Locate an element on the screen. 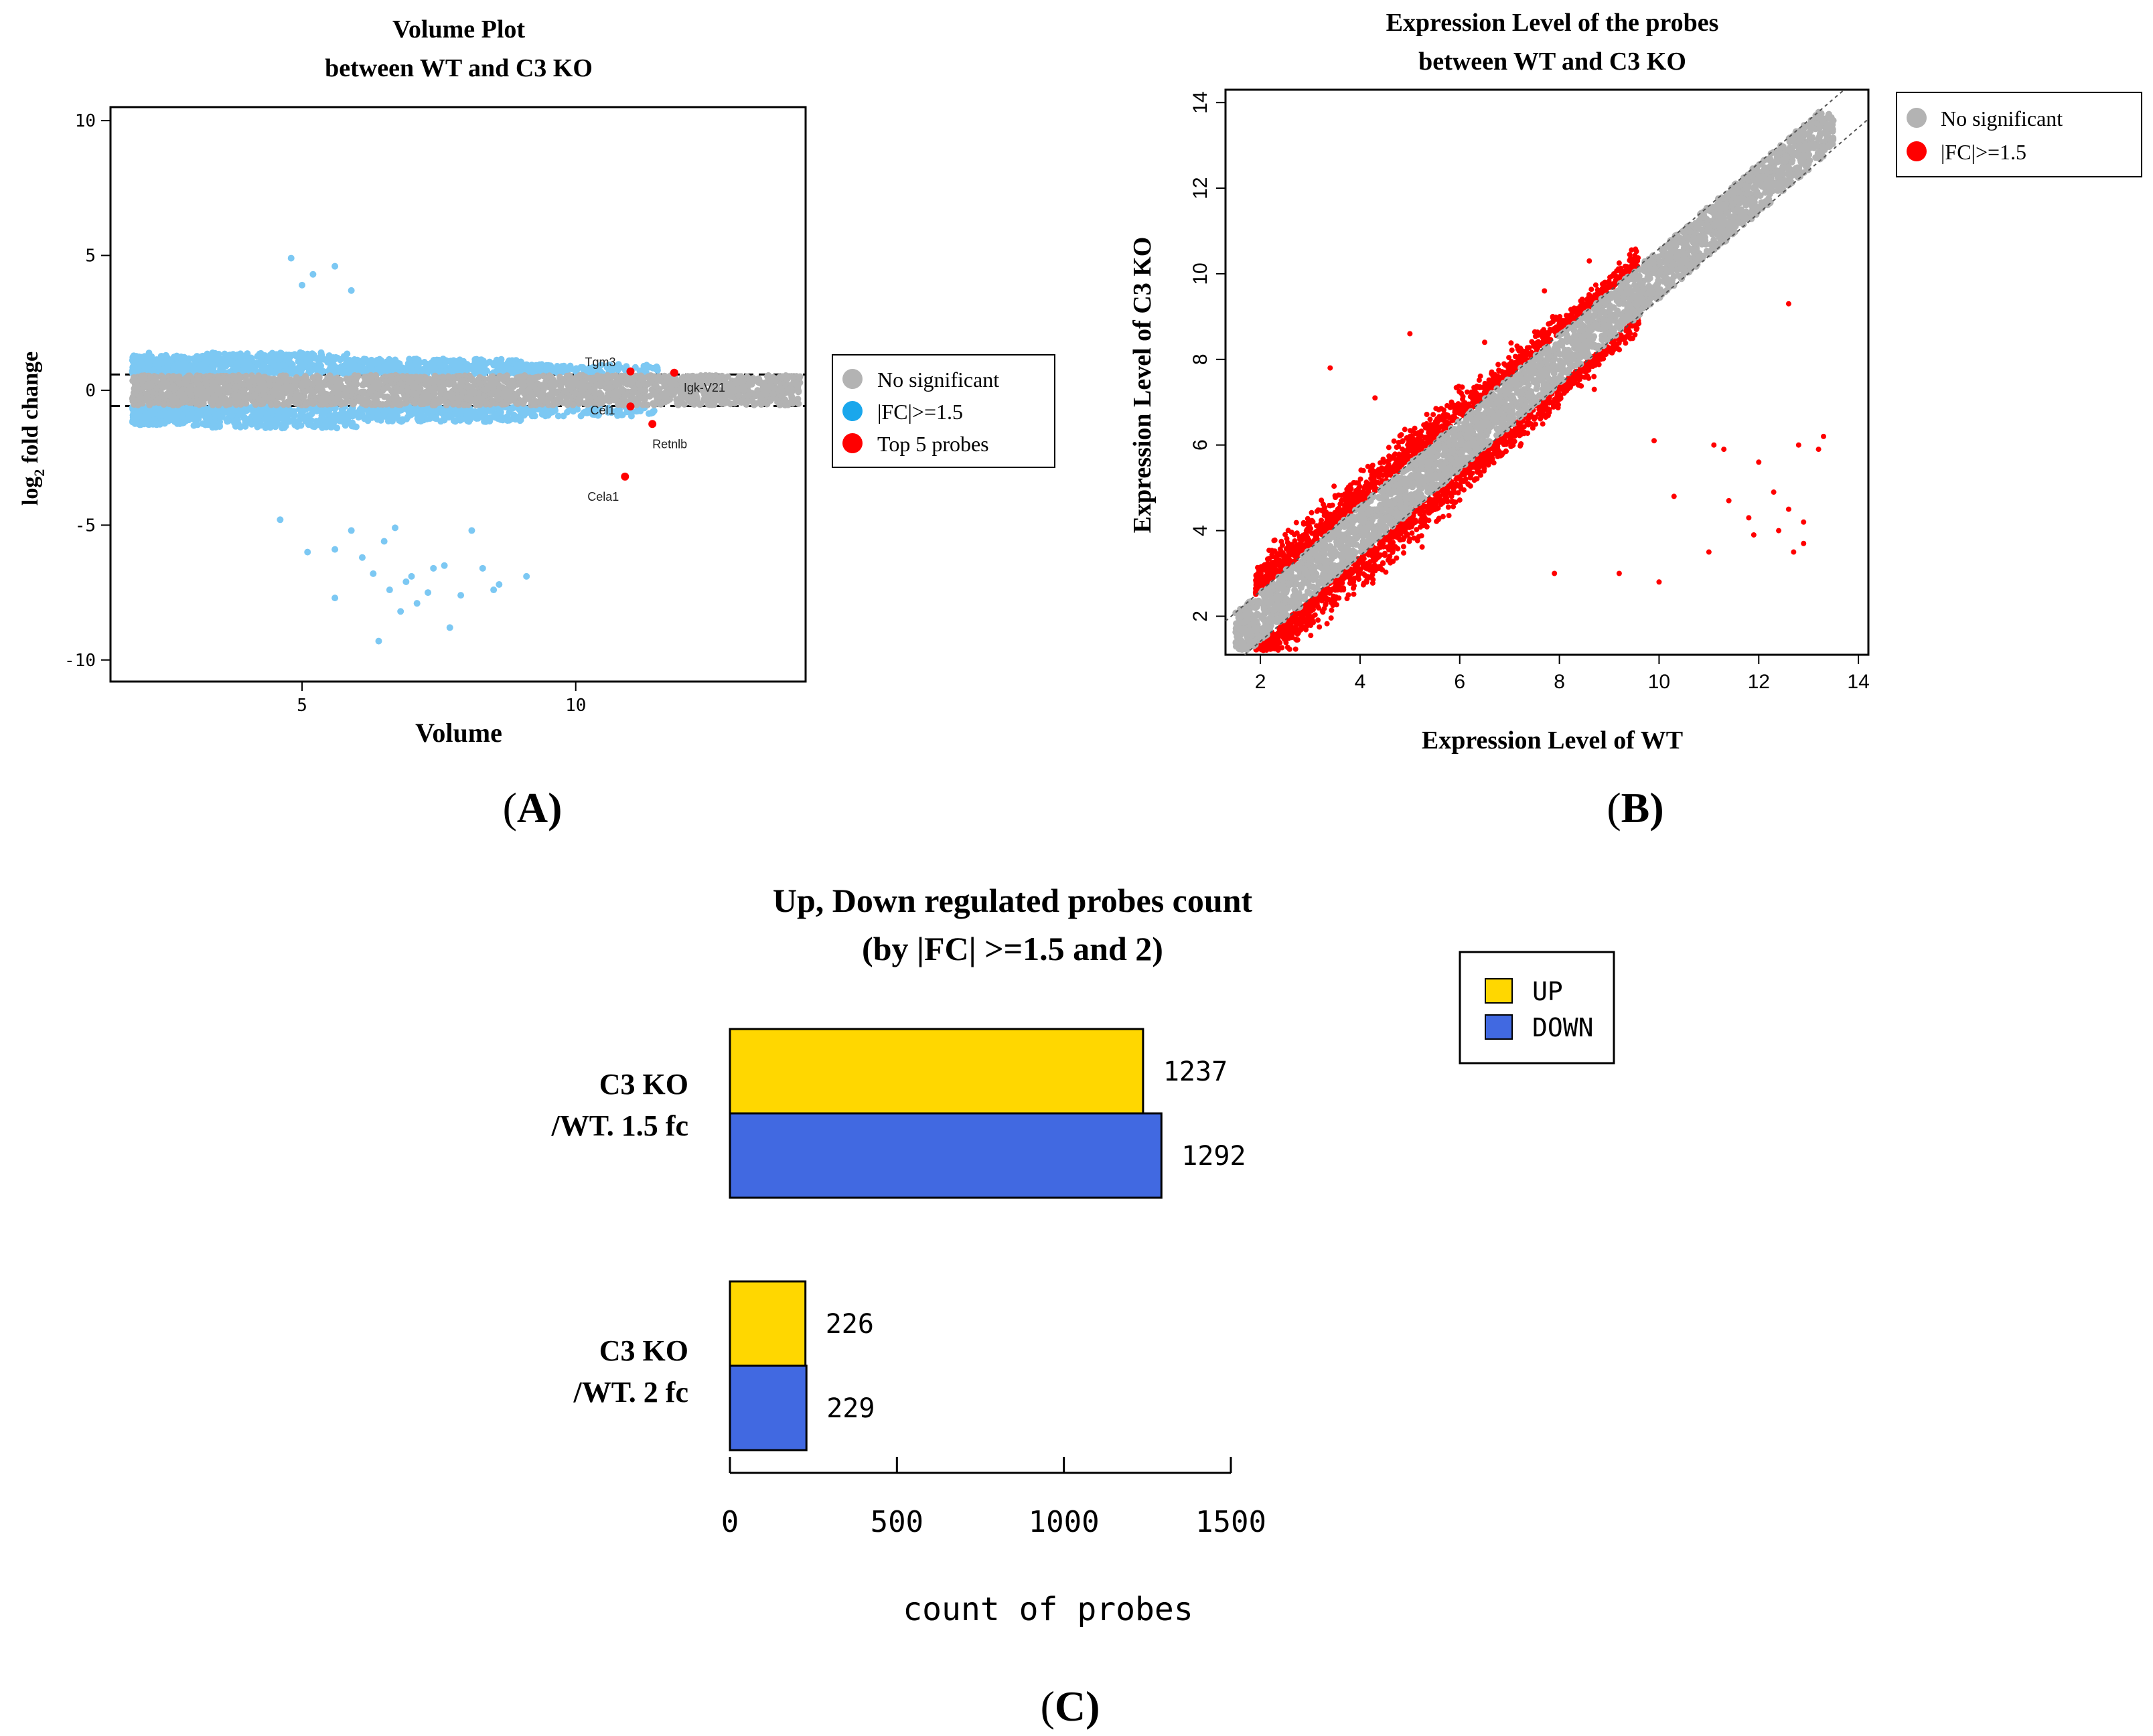  panel-b-y-tick-label: 12 is located at coordinates (1200, 188).